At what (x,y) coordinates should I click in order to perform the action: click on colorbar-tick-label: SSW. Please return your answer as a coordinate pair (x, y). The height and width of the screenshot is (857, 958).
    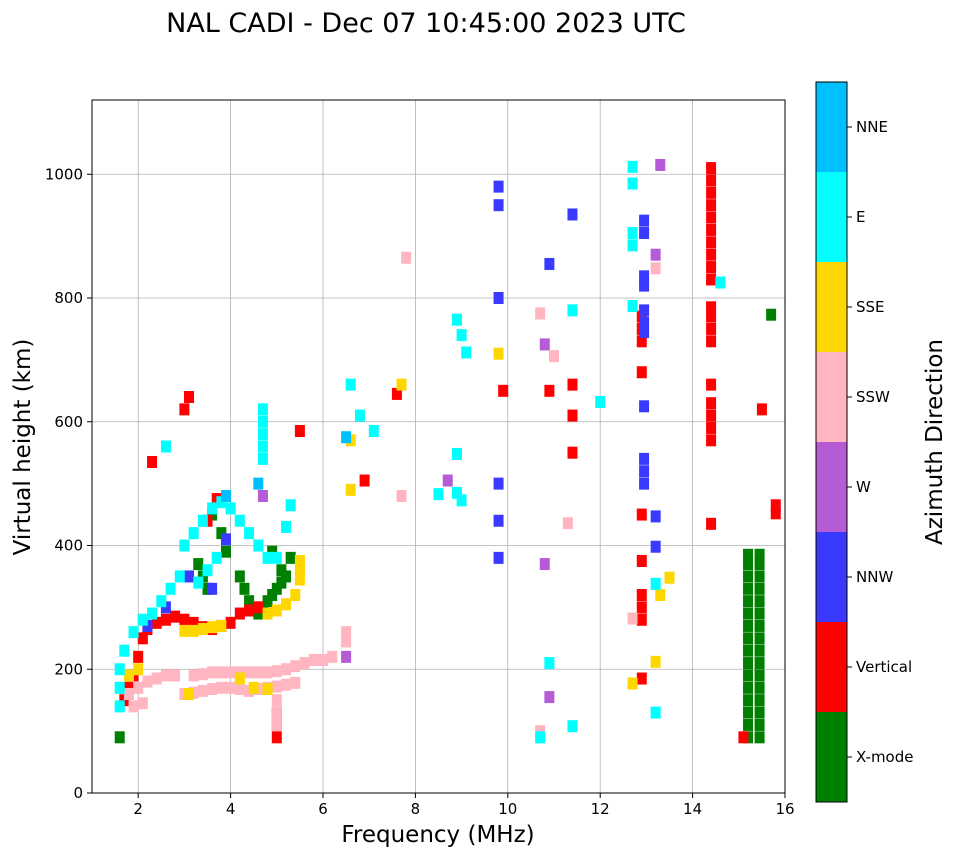
    Looking at the image, I should click on (873, 397).